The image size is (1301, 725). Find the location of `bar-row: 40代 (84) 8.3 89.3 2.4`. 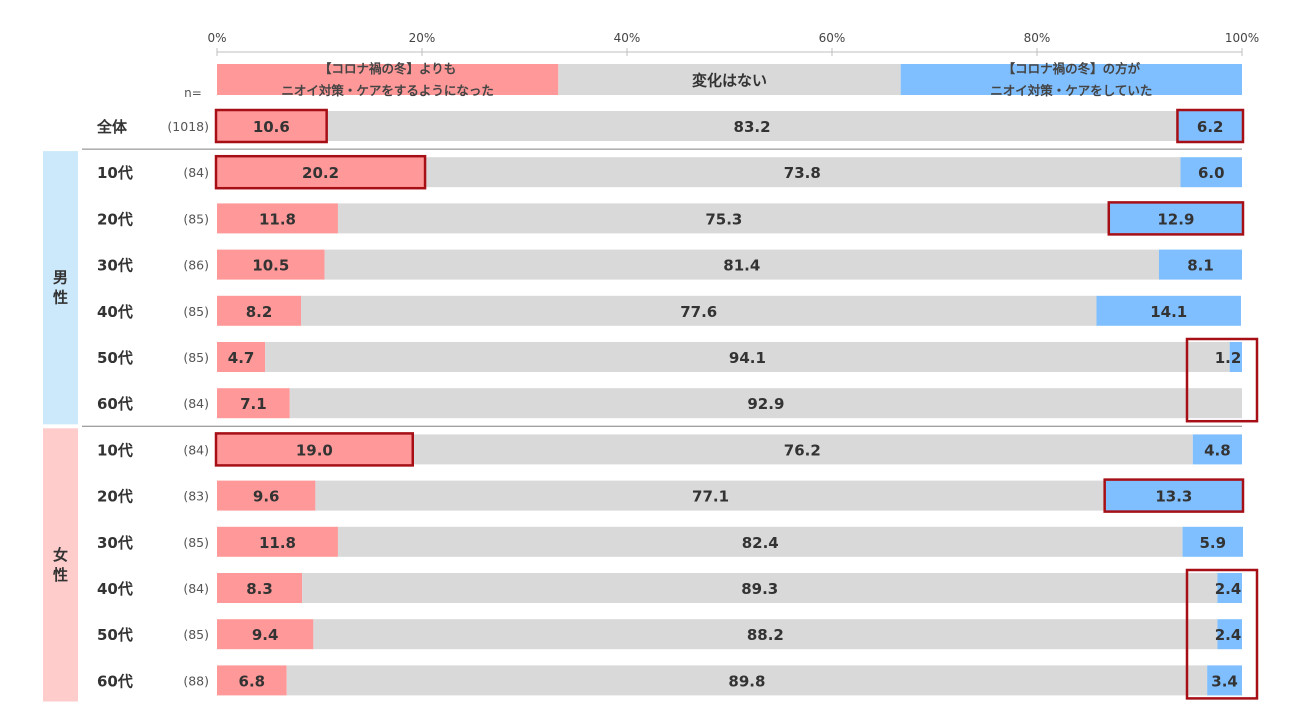

bar-row: 40代 (84) 8.3 89.3 2.4 is located at coordinates (669, 588).